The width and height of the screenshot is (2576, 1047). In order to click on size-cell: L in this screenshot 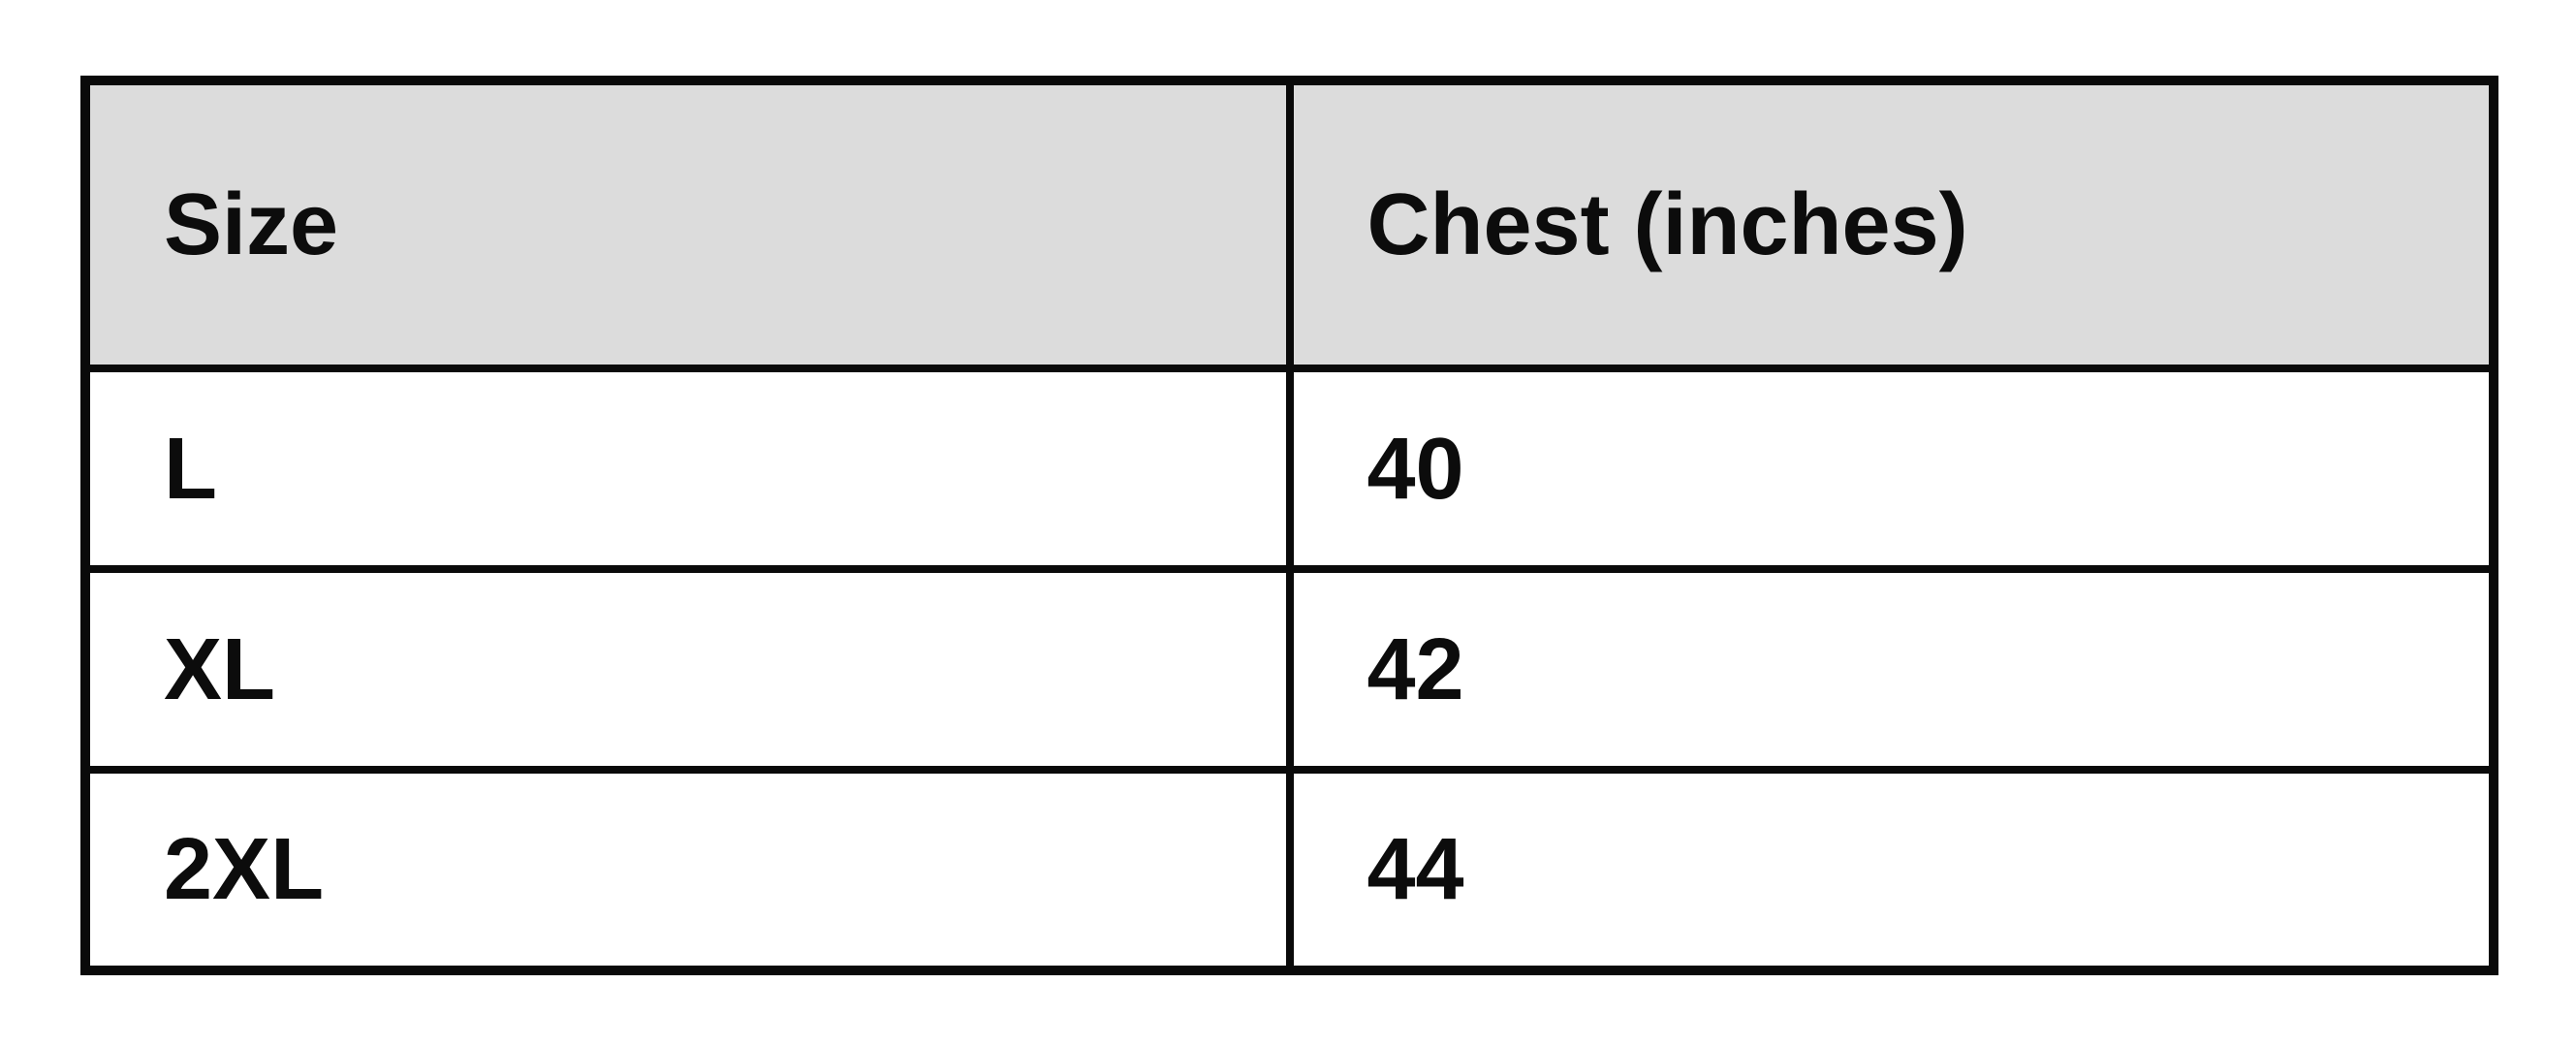, I will do `click(687, 469)`.